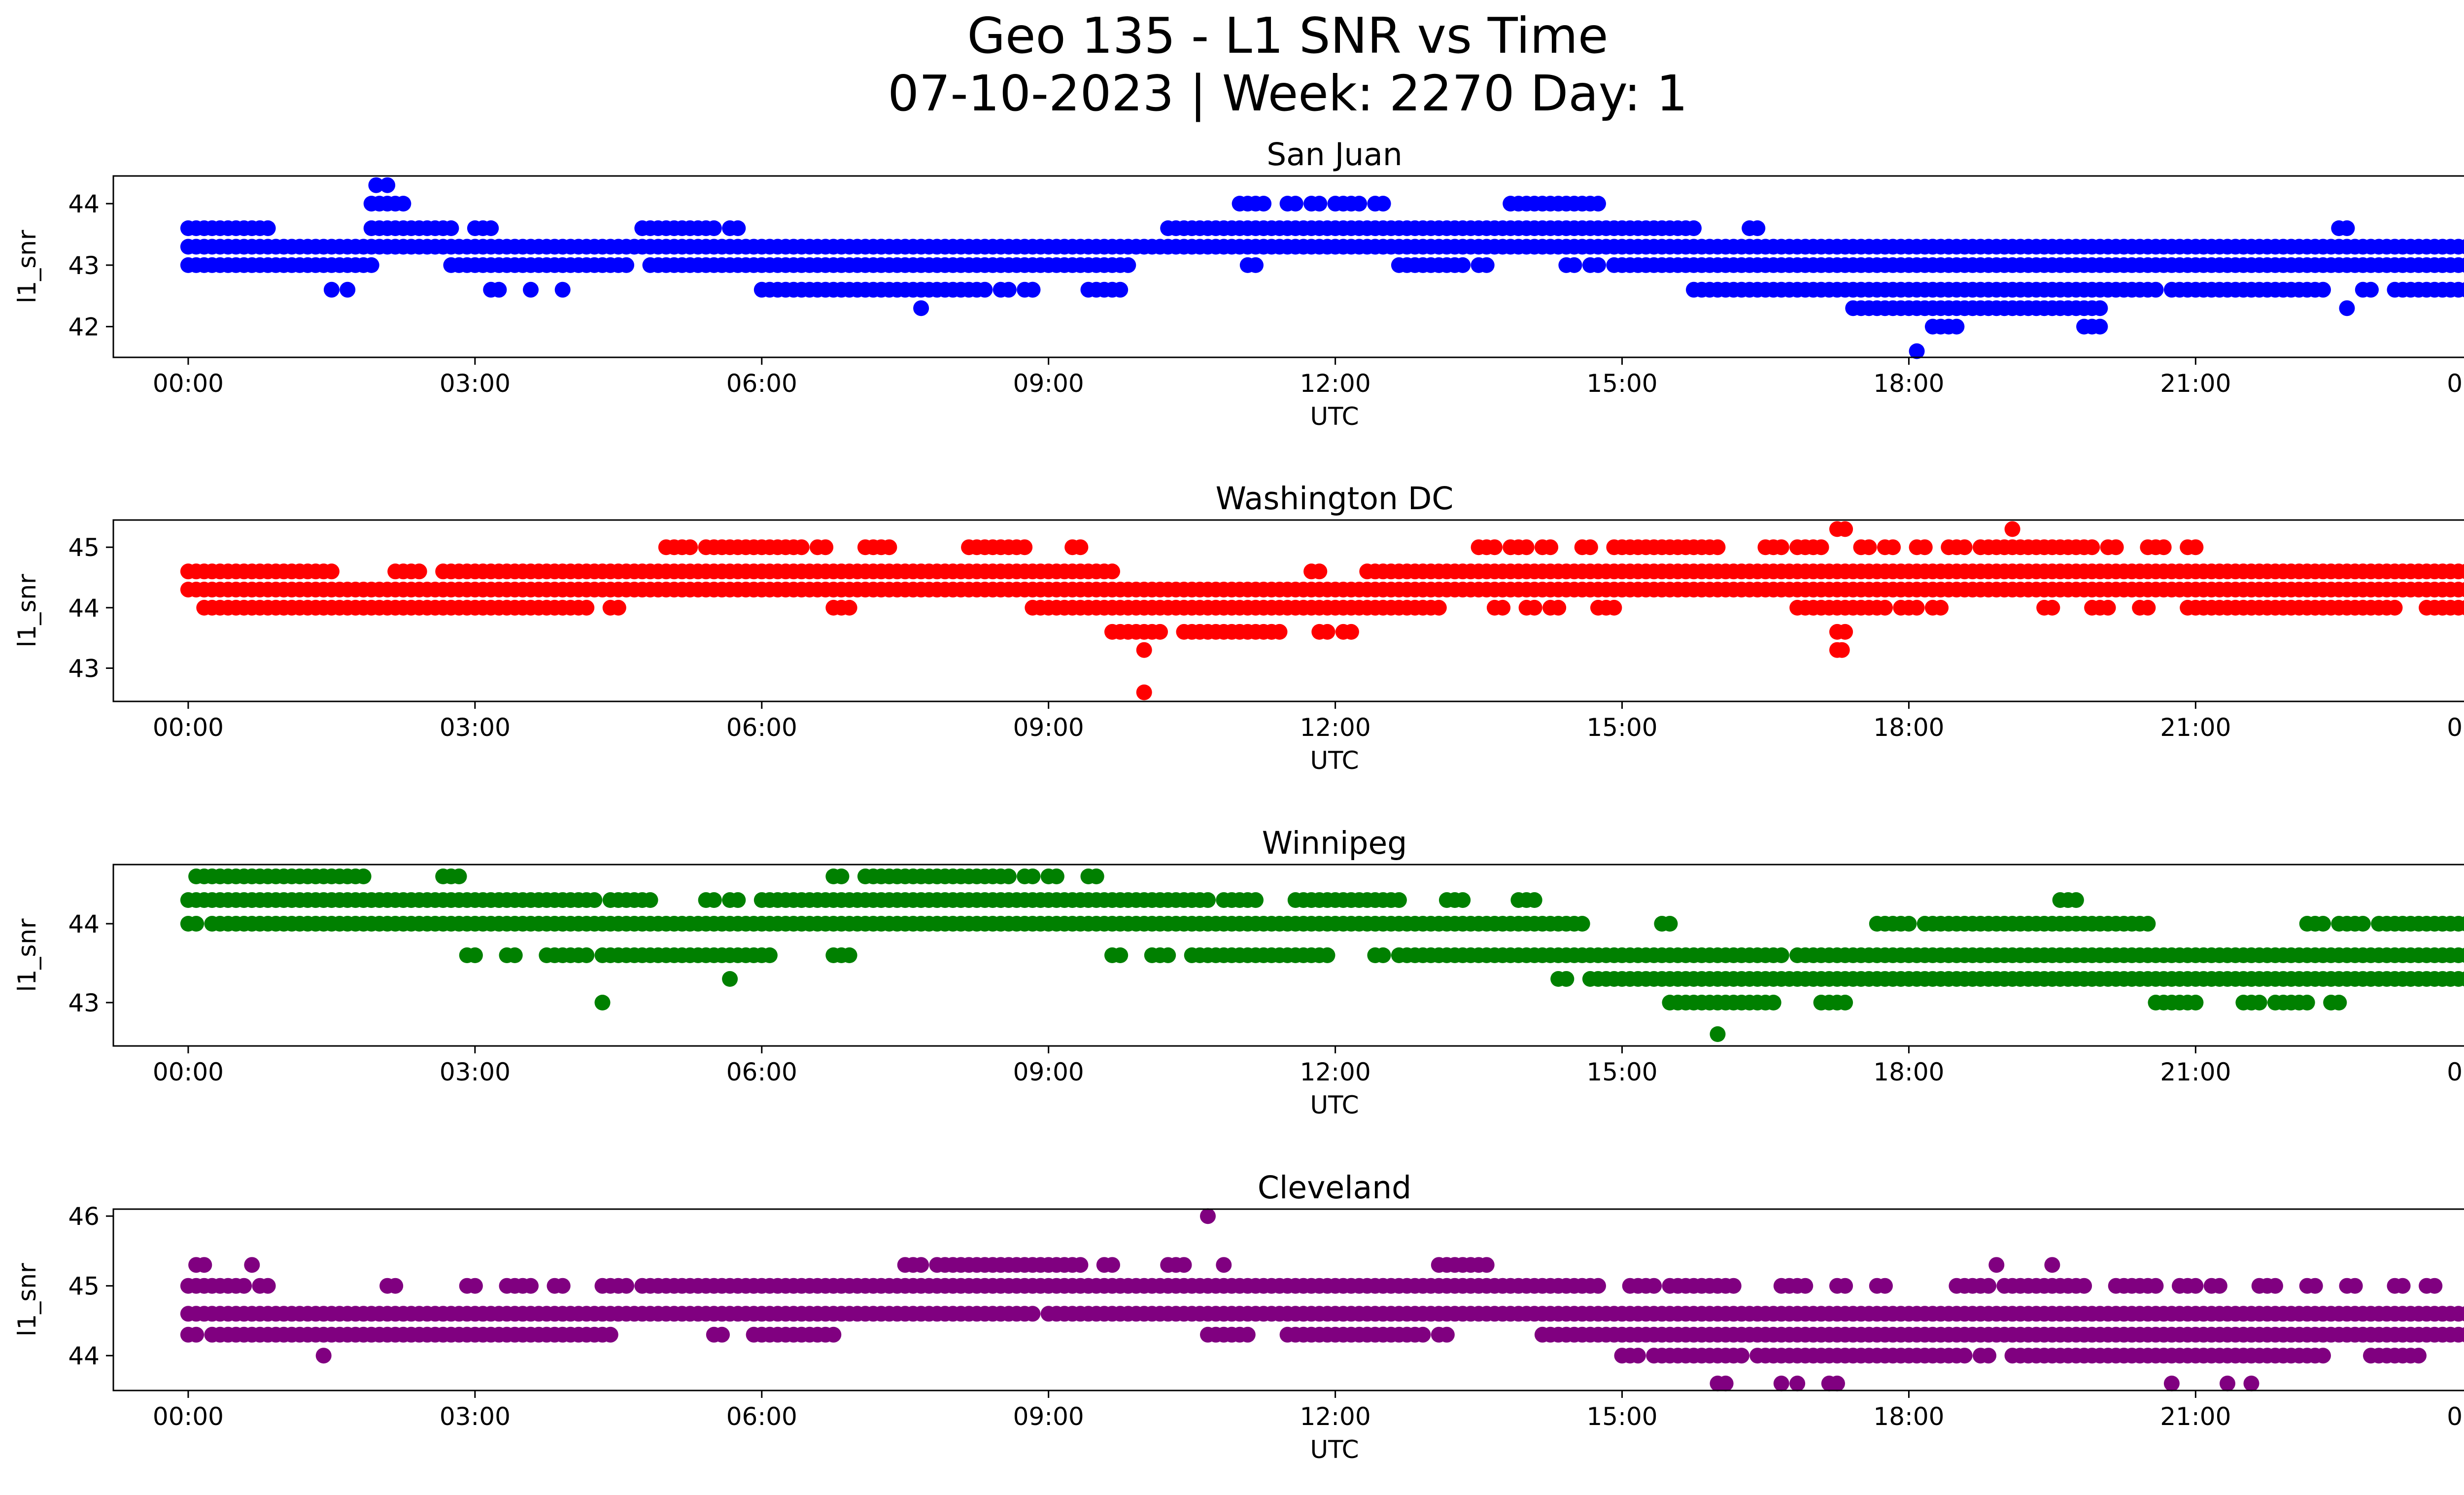 Image resolution: width=2464 pixels, height=1495 pixels. Describe the element at coordinates (27, 955) in the screenshot. I see `y-axis-label: l1_snr` at that location.